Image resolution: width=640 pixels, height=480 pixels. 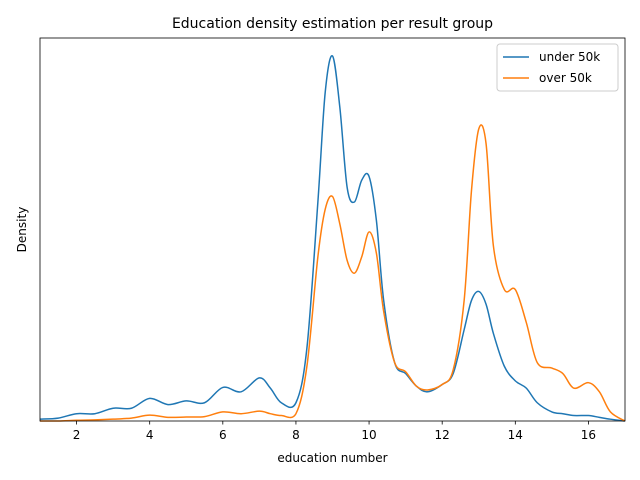 I want to click on x-tick-label: 2, so click(x=77, y=435).